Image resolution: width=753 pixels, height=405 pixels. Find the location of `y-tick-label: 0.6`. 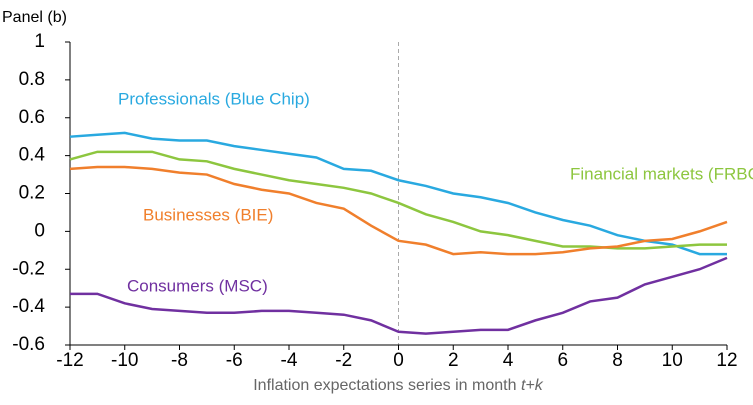

y-tick-label: 0.6 is located at coordinates (32, 117).